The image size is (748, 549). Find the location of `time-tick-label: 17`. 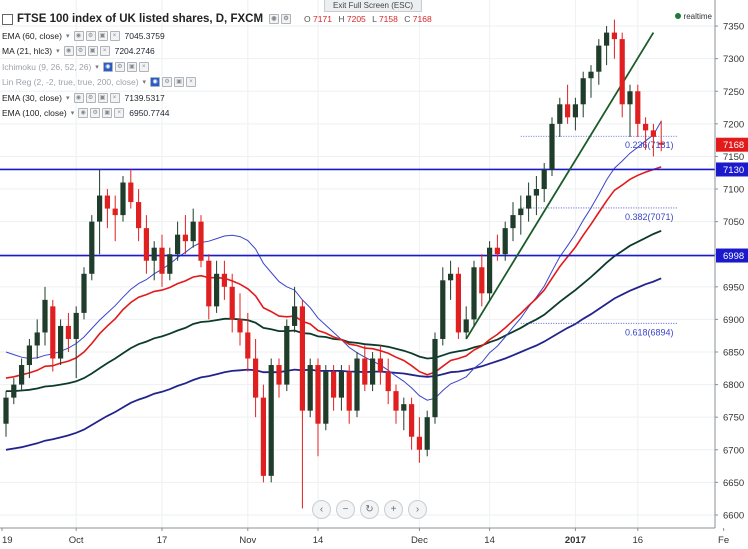

time-tick-label: 17 is located at coordinates (162, 540).